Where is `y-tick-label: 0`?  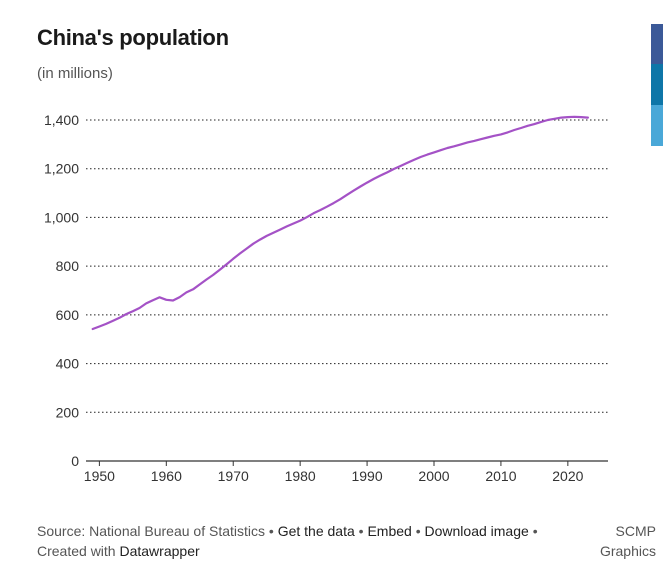
y-tick-label: 0 is located at coordinates (75, 461).